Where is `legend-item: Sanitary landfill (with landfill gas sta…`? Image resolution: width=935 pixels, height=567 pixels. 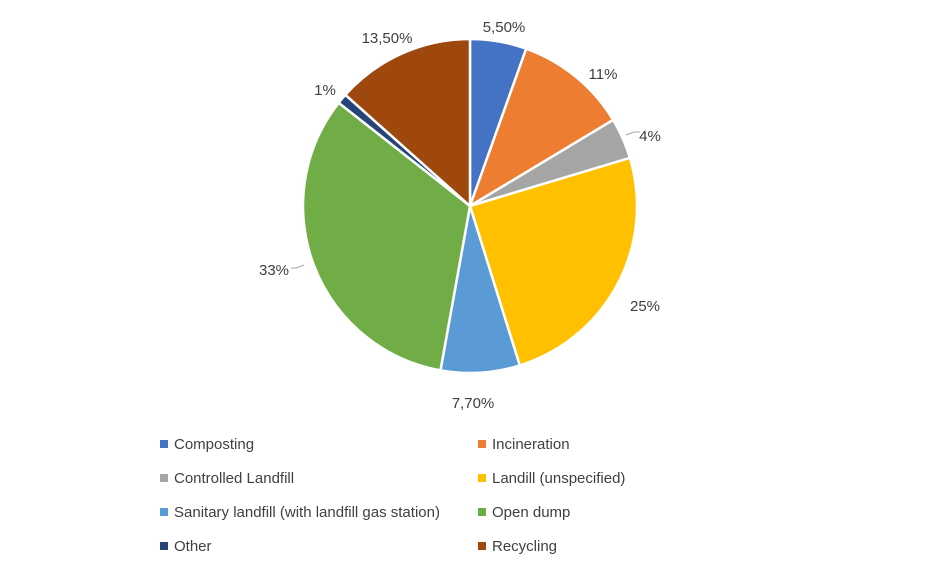
legend-item: Sanitary landfill (with landfill gas sta… is located at coordinates (319, 512).